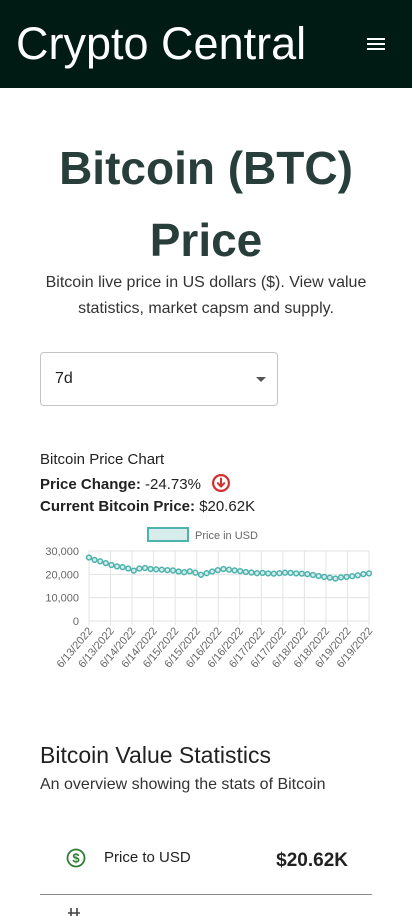 The width and height of the screenshot is (412, 916). Describe the element at coordinates (159, 379) in the screenshot. I see `time-period-select: 7d` at that location.